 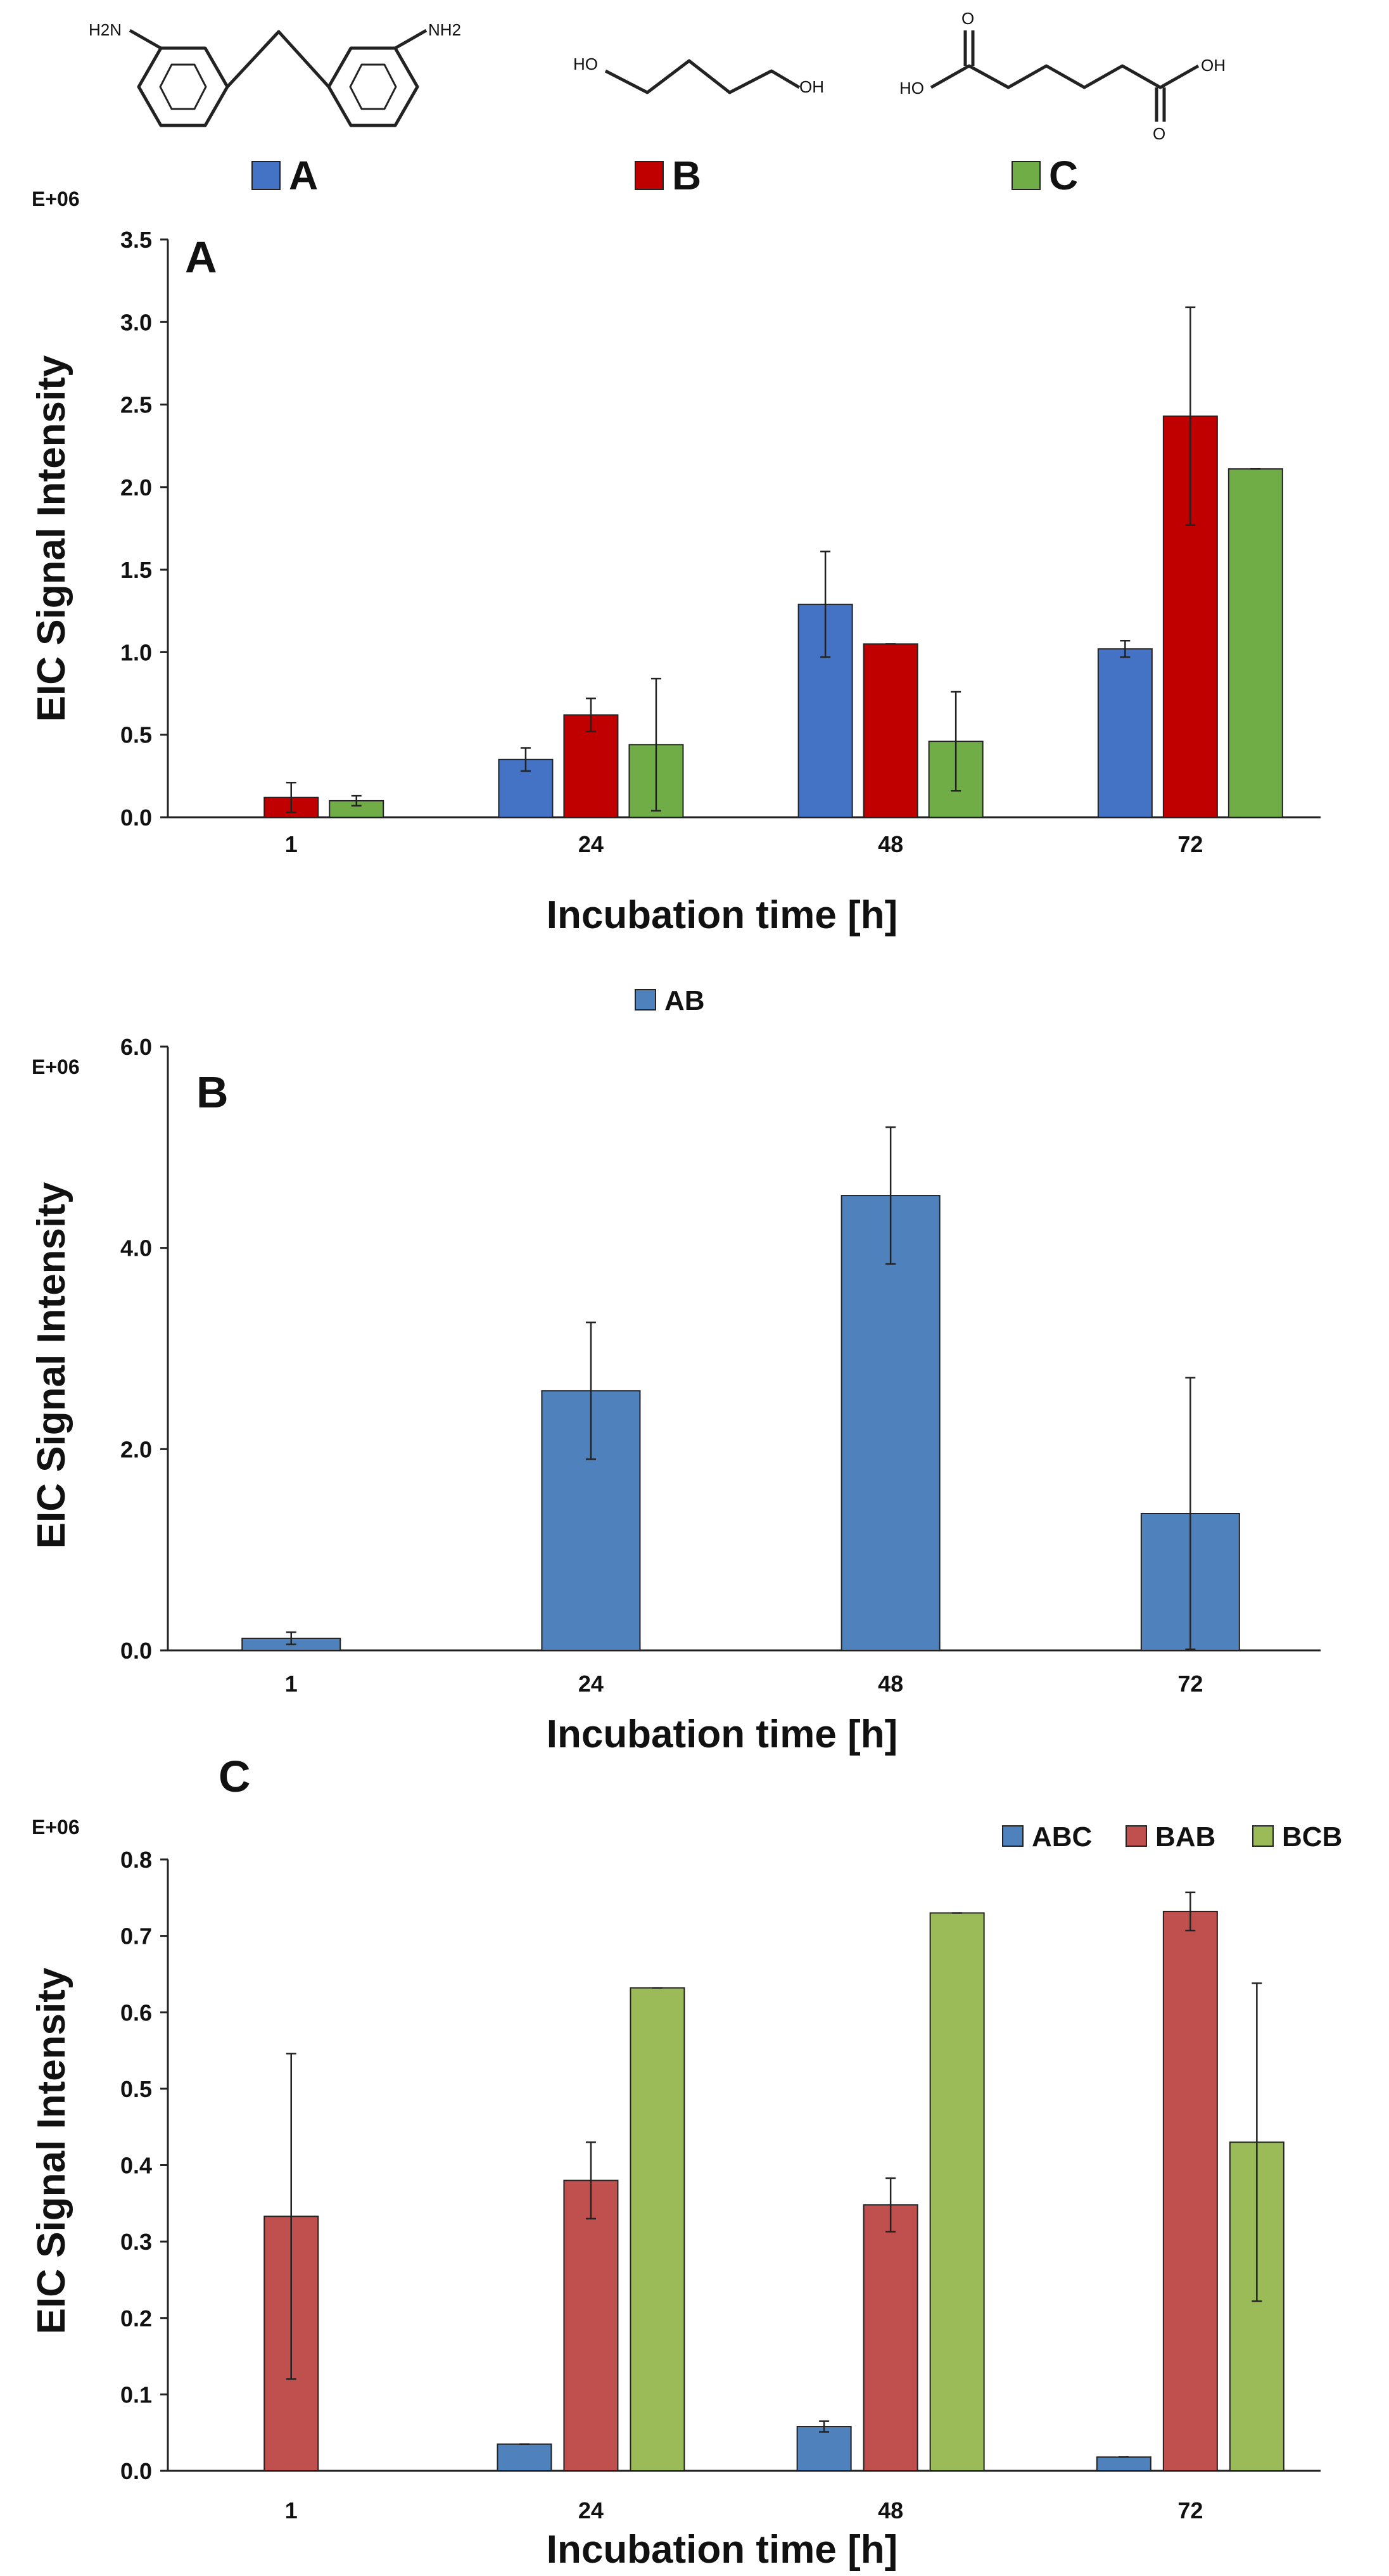 I want to click on carbonyl-oxygen-right: O, so click(x=1159, y=134).